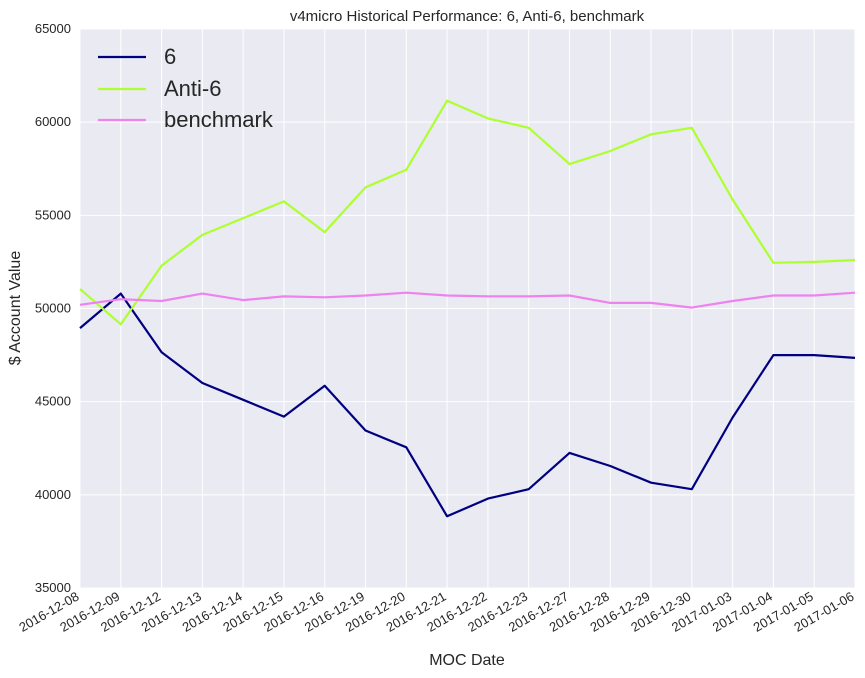  Describe the element at coordinates (467, 660) in the screenshot. I see `x-axis-title: MOC Date` at that location.